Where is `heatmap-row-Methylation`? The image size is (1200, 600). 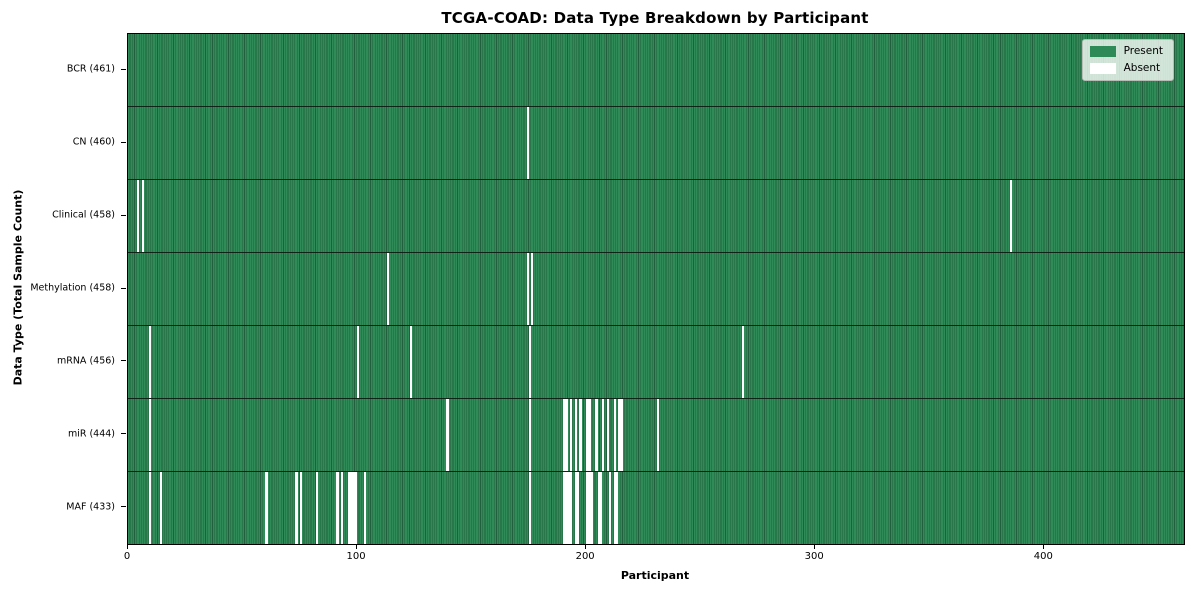 heatmap-row-Methylation is located at coordinates (656, 289).